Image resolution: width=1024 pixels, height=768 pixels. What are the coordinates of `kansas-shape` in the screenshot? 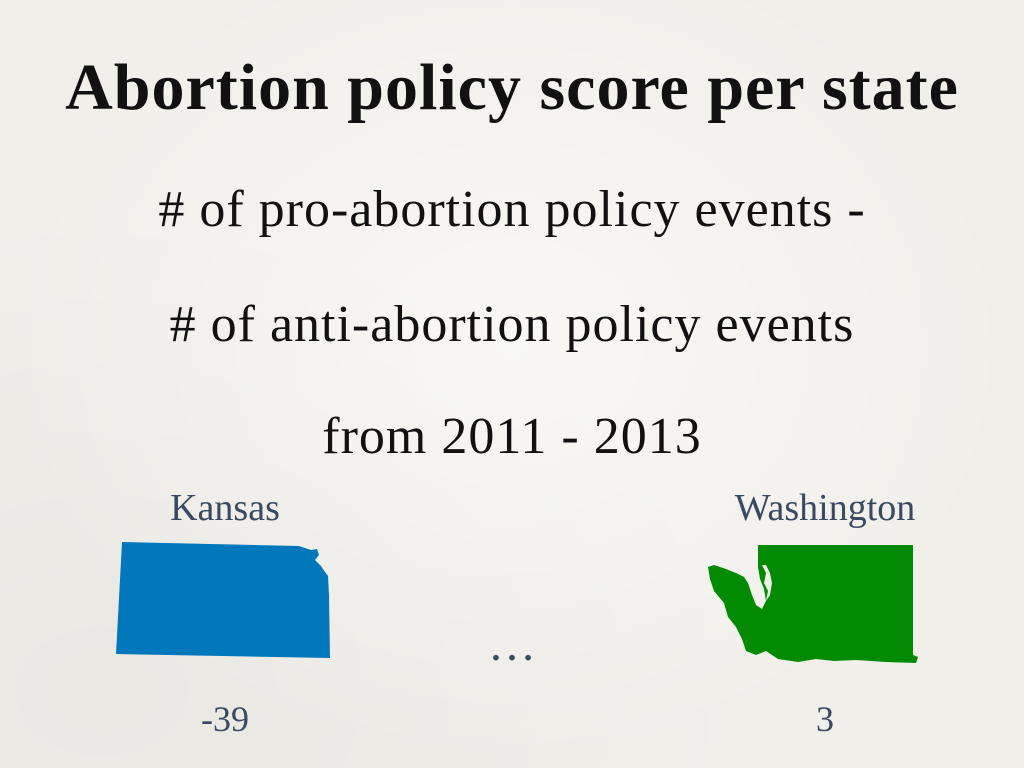 It's located at (223, 600).